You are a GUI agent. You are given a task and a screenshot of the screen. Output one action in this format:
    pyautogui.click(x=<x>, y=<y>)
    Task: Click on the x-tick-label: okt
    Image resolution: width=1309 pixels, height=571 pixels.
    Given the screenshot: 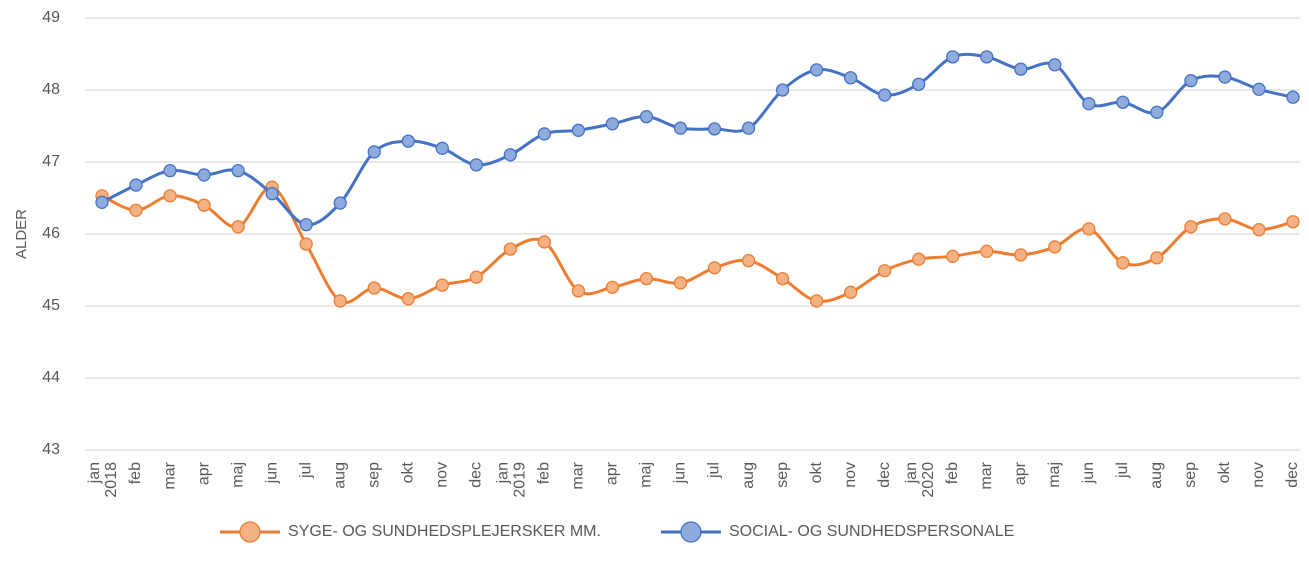 What is the action you would take?
    pyautogui.click(x=407, y=472)
    